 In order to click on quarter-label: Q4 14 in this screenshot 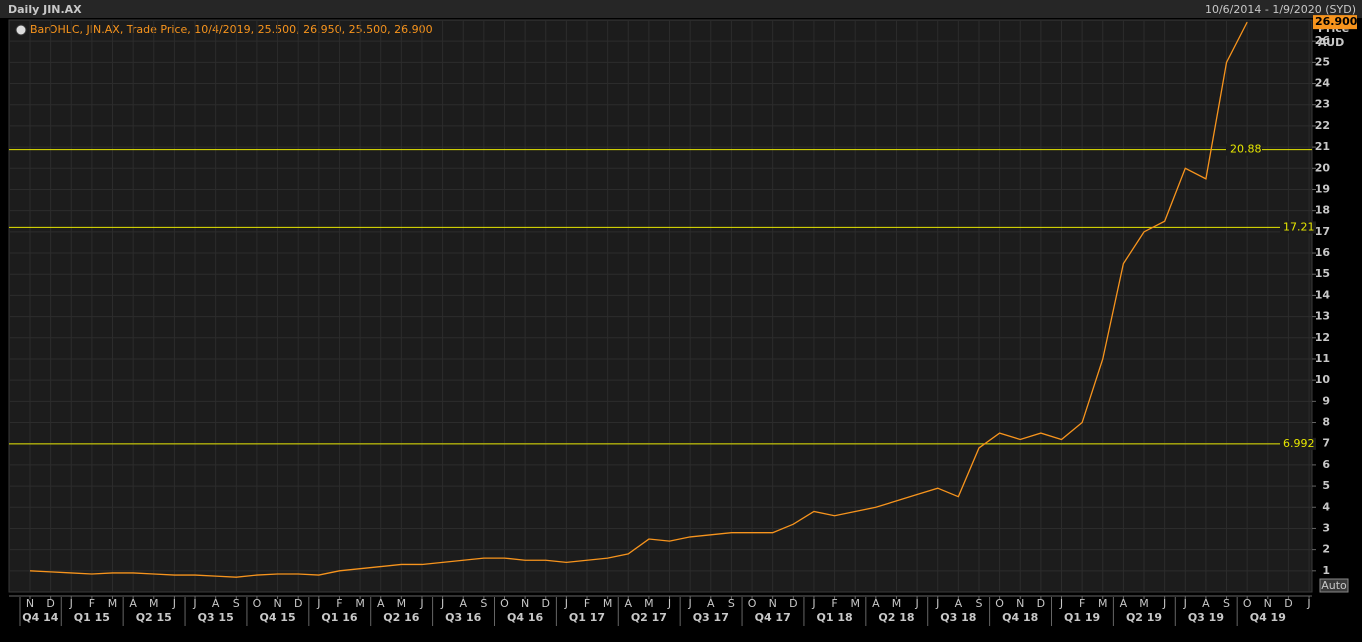, I will do `click(40, 617)`.